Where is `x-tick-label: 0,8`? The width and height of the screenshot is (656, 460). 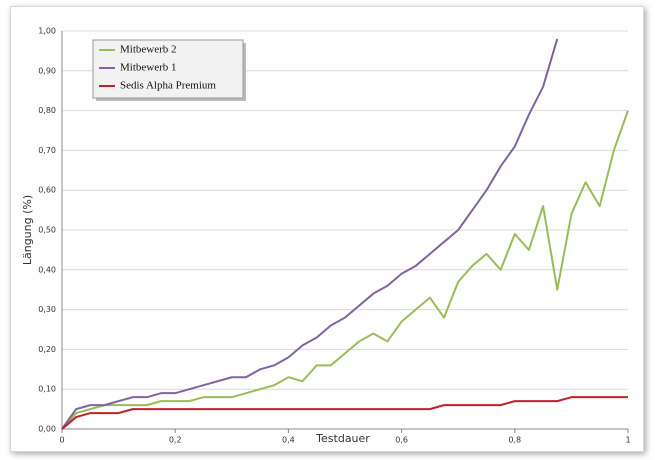
x-tick-label: 0,8 is located at coordinates (514, 440).